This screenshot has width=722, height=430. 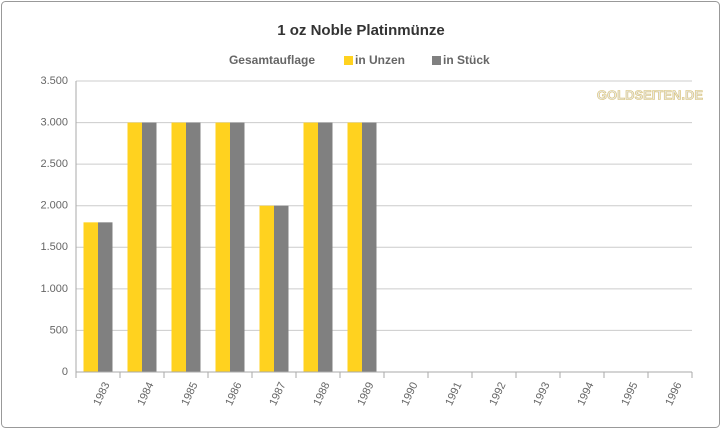 What do you see at coordinates (54, 81) in the screenshot?
I see `y-tick-label: 3.500` at bounding box center [54, 81].